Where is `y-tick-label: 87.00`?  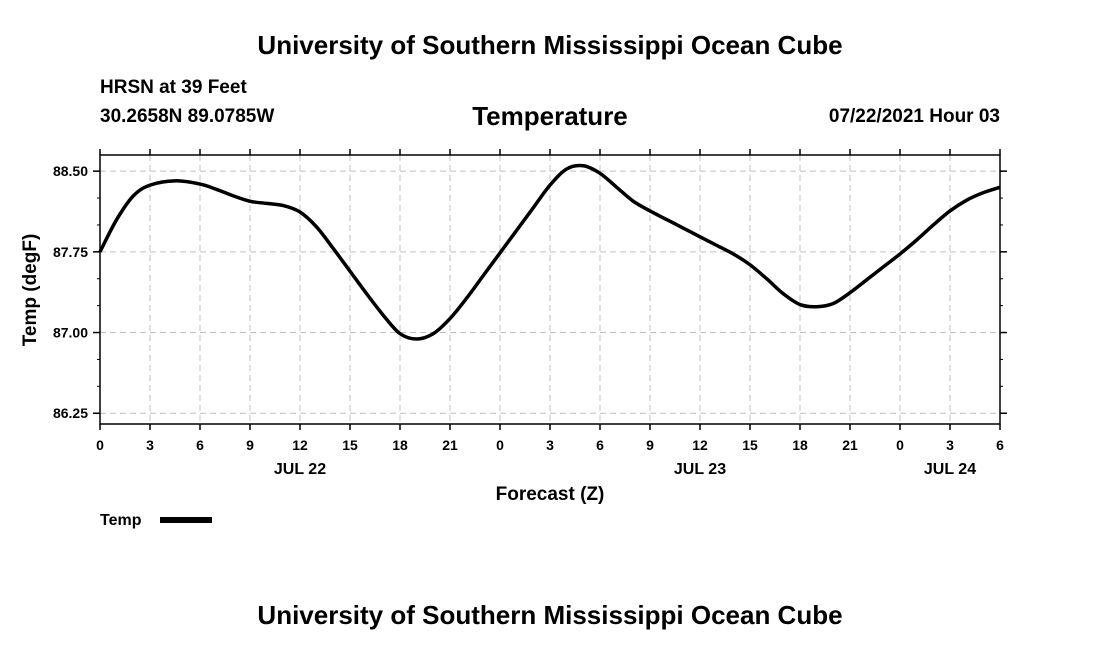 y-tick-label: 87.00 is located at coordinates (70, 333).